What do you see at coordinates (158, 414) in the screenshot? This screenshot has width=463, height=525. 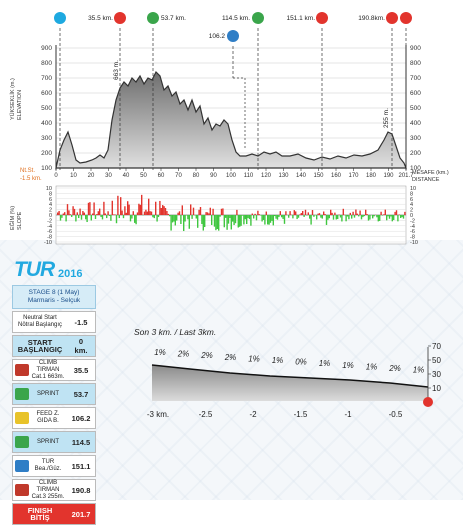 I see `last3-x-tick: -3 km.` at bounding box center [158, 414].